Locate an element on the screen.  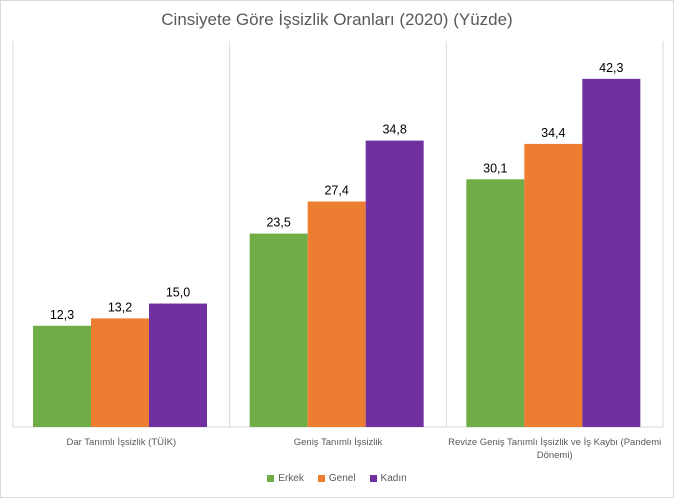
legend-item-genel: Genel is located at coordinates (336, 478).